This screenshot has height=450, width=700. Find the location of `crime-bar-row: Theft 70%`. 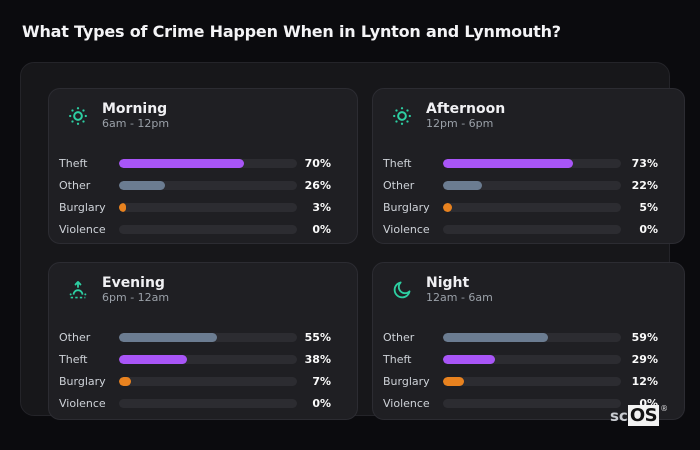

crime-bar-row: Theft 70% is located at coordinates (195, 163).